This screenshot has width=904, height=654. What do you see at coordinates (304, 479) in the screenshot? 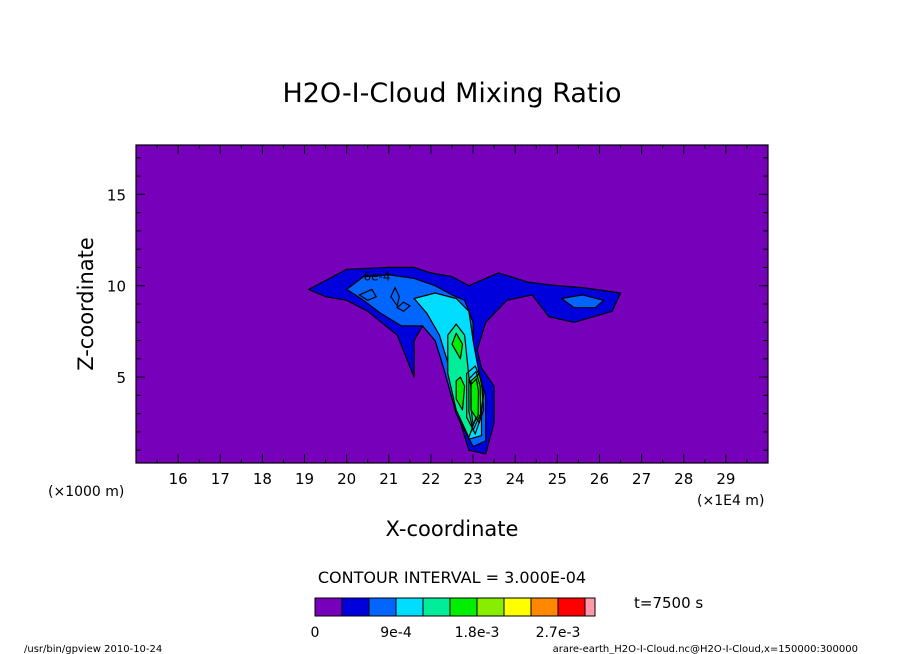
I see `x-tick-label: 19` at bounding box center [304, 479].